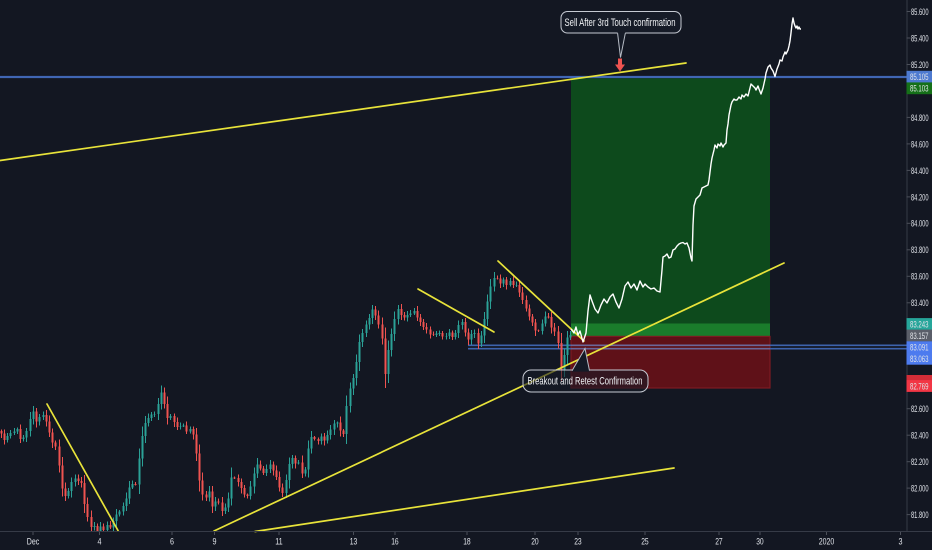 The image size is (932, 550). What do you see at coordinates (620, 23) in the screenshot?
I see `svg-text:Sell After 3rd Touch confirmat: Sell After 3rd Touch confirmation` at bounding box center [620, 23].